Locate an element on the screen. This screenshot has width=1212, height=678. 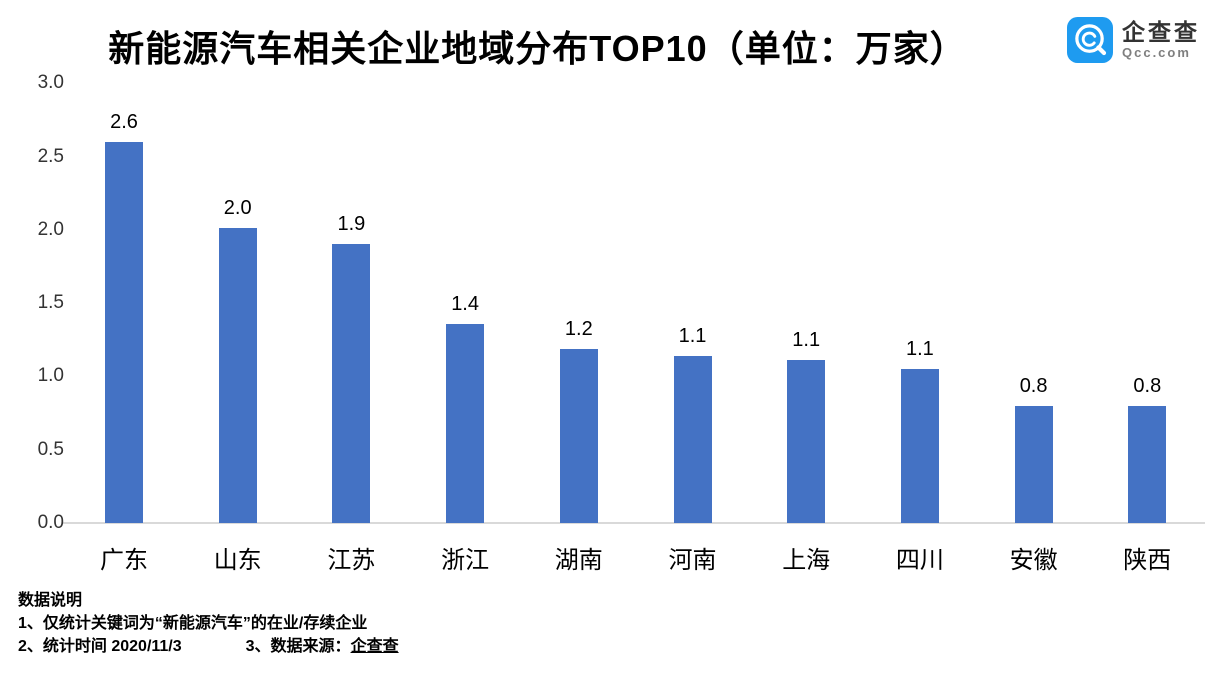
qcc-logo-name: 企查查 is located at coordinates (1161, 32).